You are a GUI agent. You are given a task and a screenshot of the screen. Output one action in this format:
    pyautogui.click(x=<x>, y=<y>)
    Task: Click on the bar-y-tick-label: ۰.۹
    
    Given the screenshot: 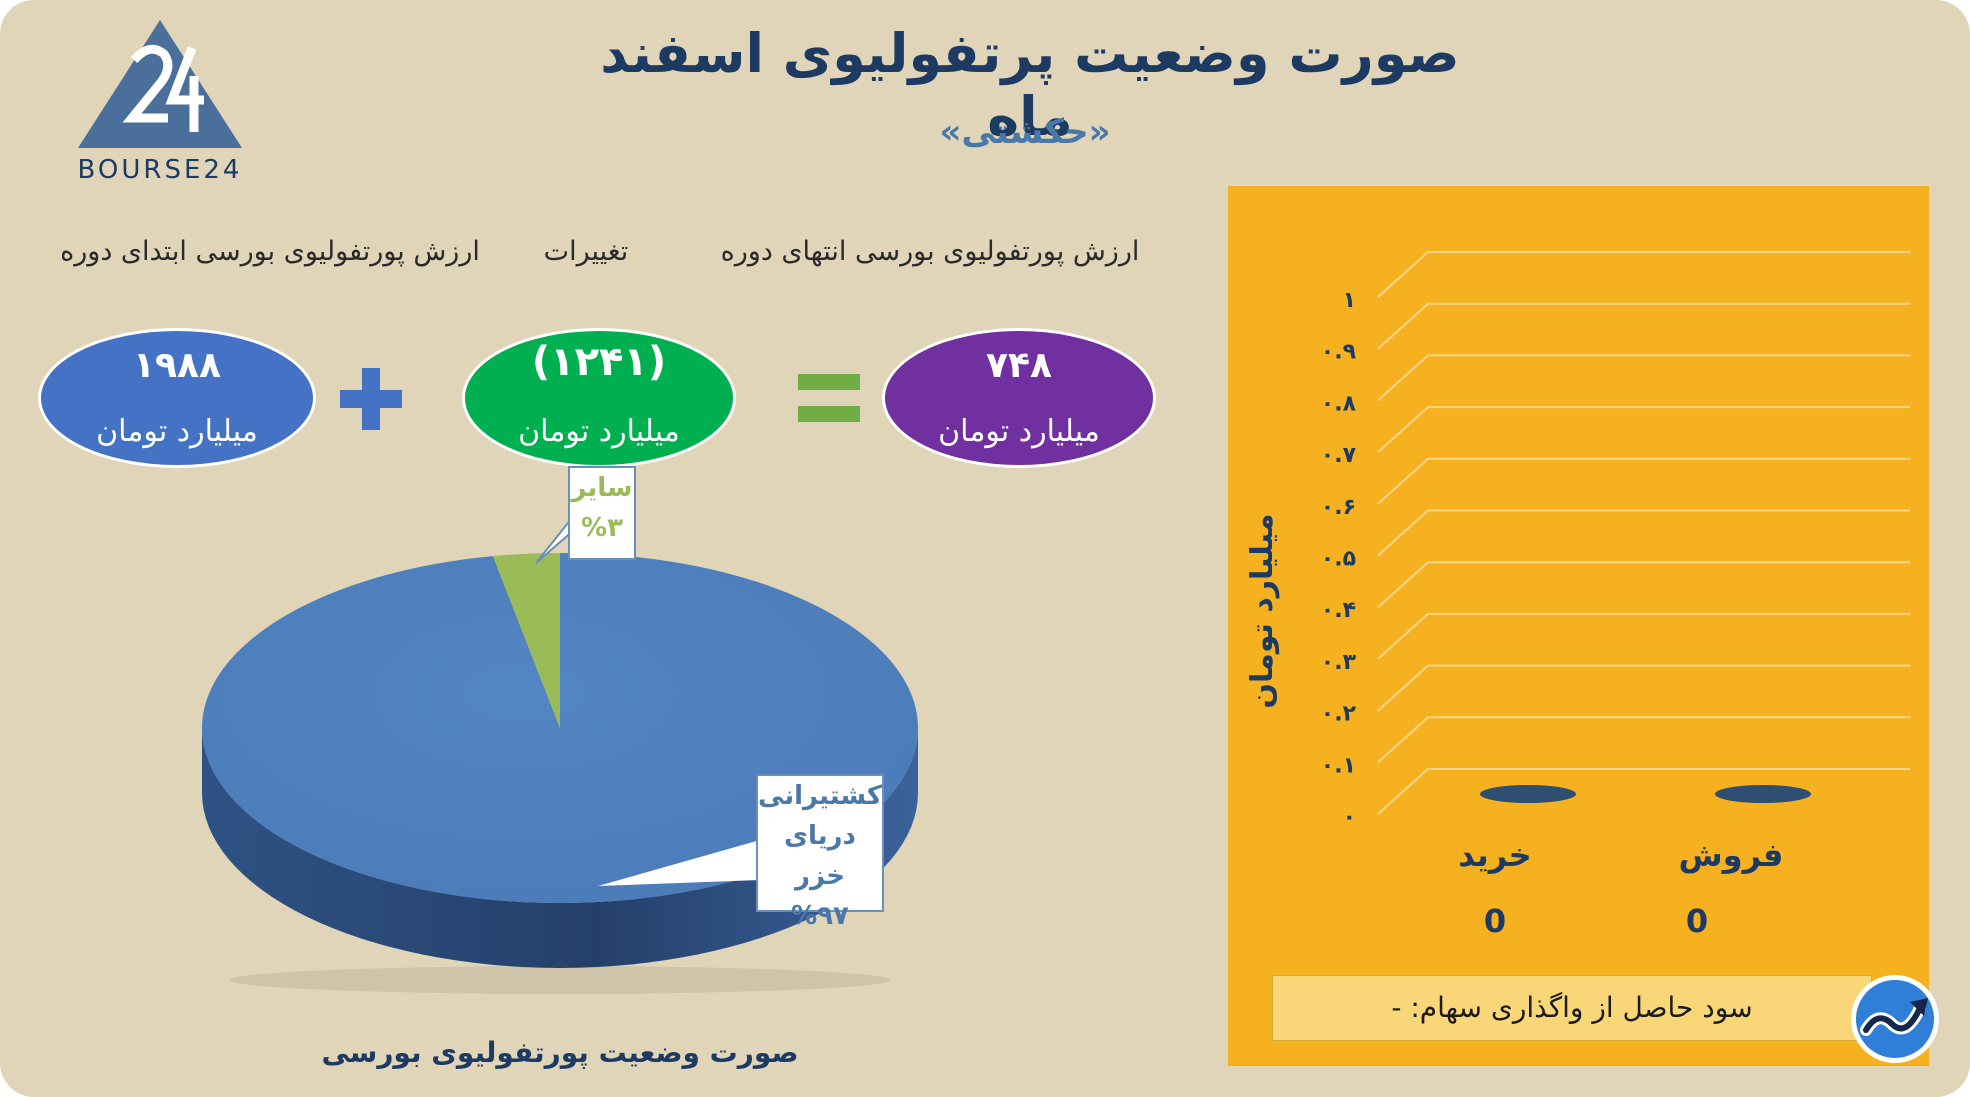 What is the action you would take?
    pyautogui.click(x=1338, y=352)
    